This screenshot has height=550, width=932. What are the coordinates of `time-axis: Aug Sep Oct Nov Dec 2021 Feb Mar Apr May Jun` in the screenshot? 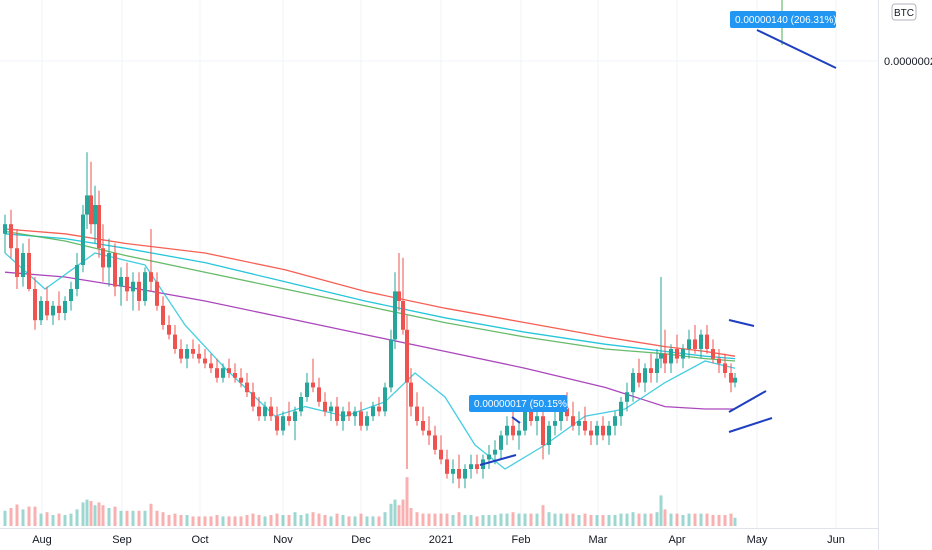 It's located at (439, 537).